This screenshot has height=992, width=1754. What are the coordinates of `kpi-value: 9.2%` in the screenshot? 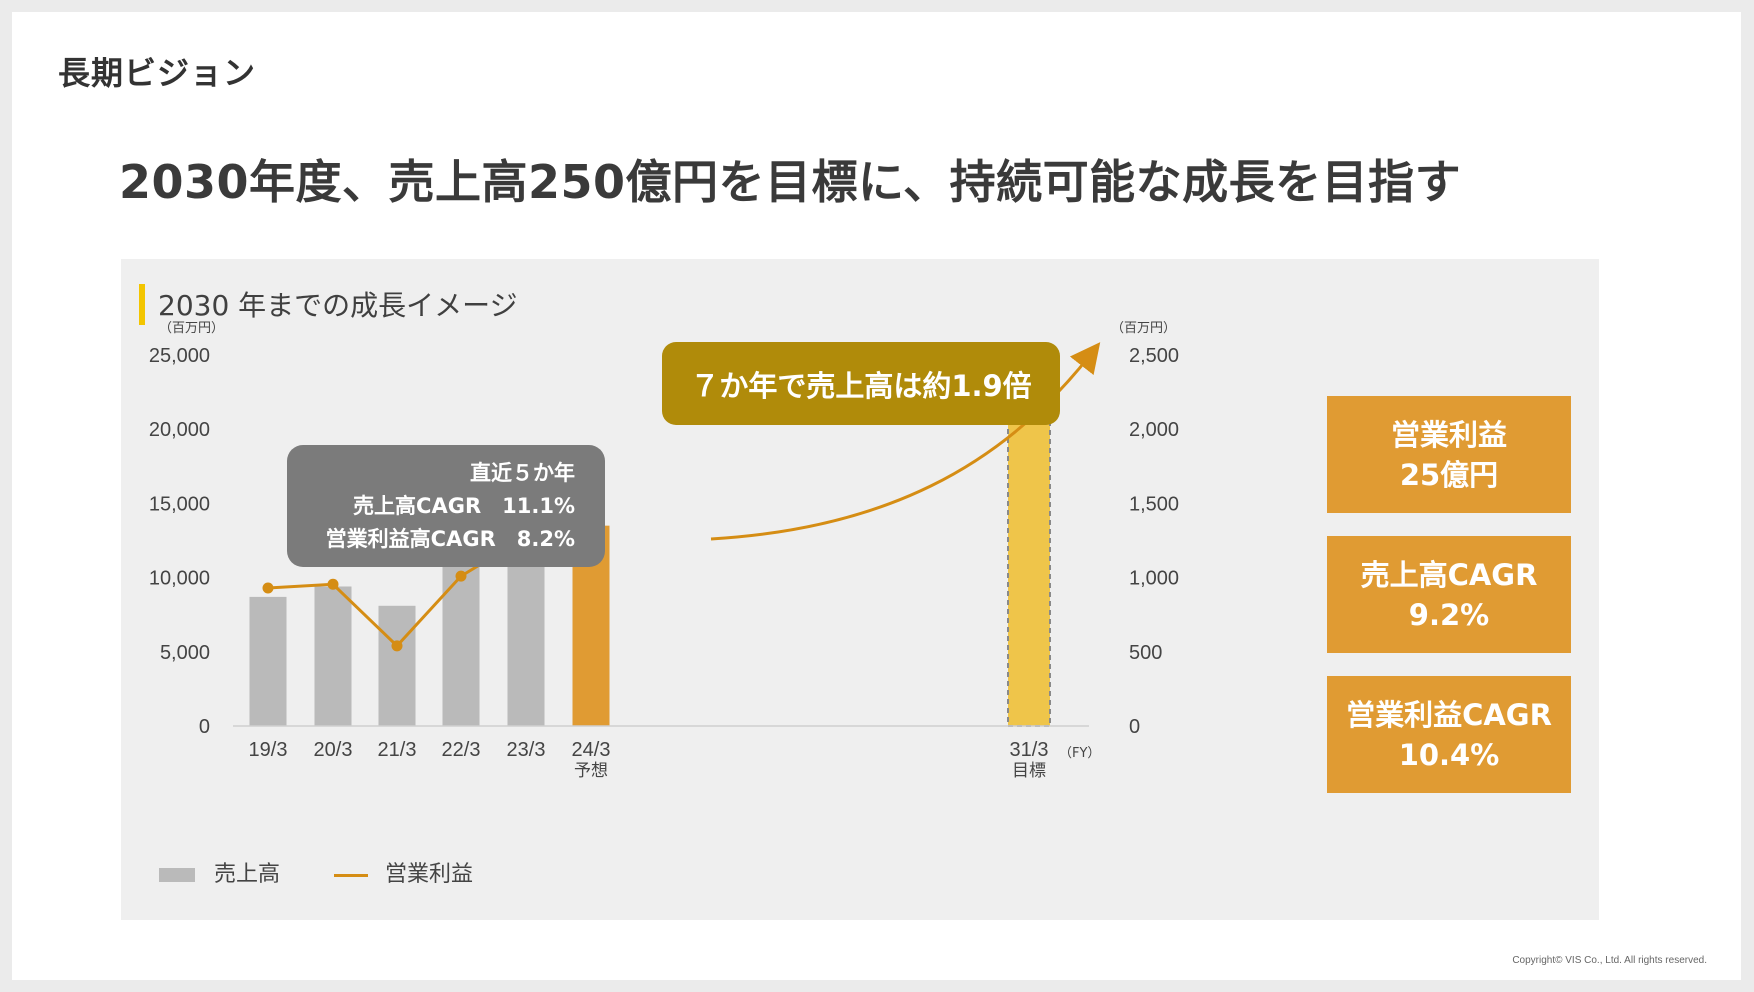 It's located at (1449, 614).